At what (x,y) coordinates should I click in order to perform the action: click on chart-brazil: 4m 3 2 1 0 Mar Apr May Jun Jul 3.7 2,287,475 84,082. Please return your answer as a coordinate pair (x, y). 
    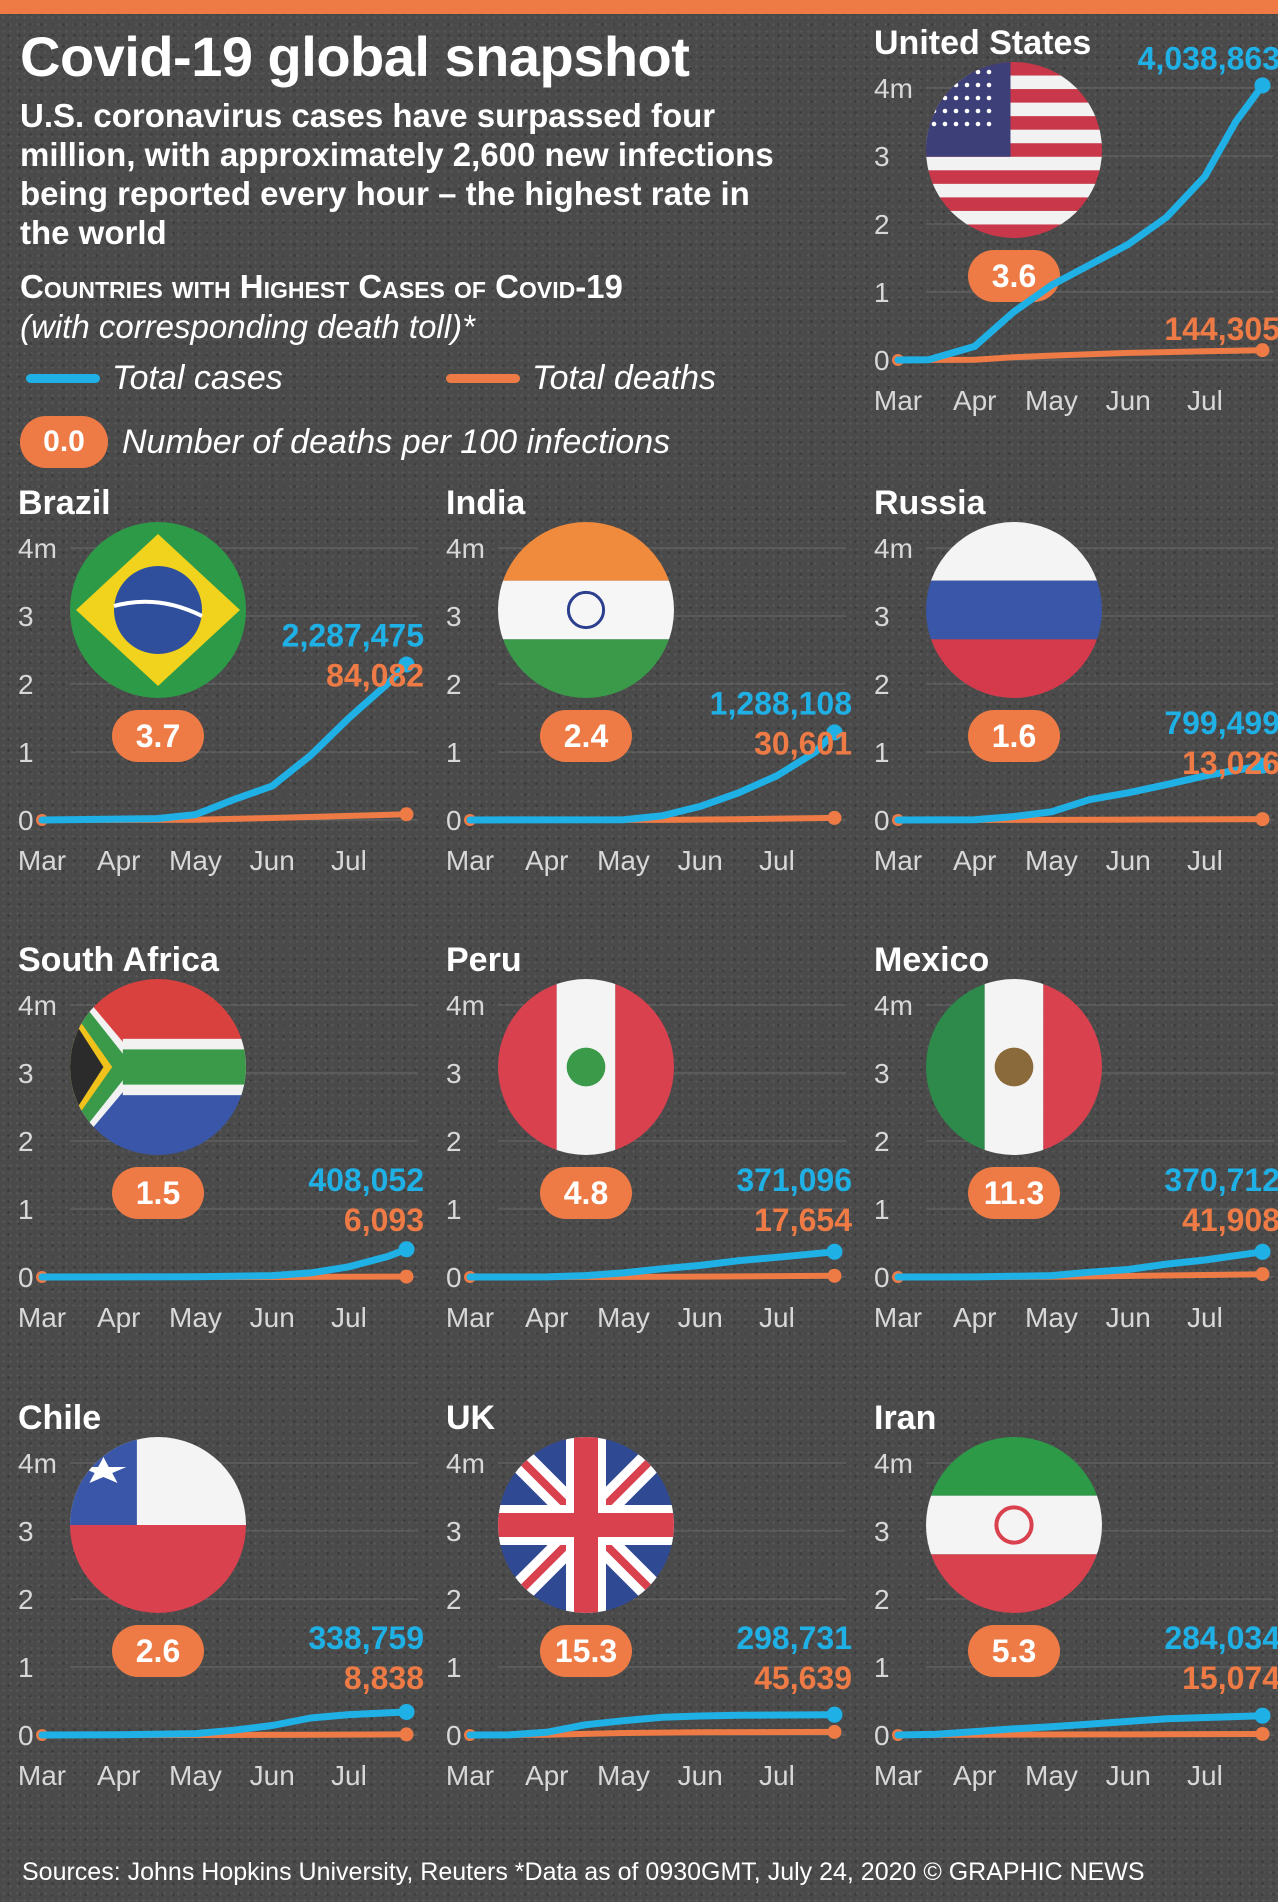
    Looking at the image, I should click on (221, 699).